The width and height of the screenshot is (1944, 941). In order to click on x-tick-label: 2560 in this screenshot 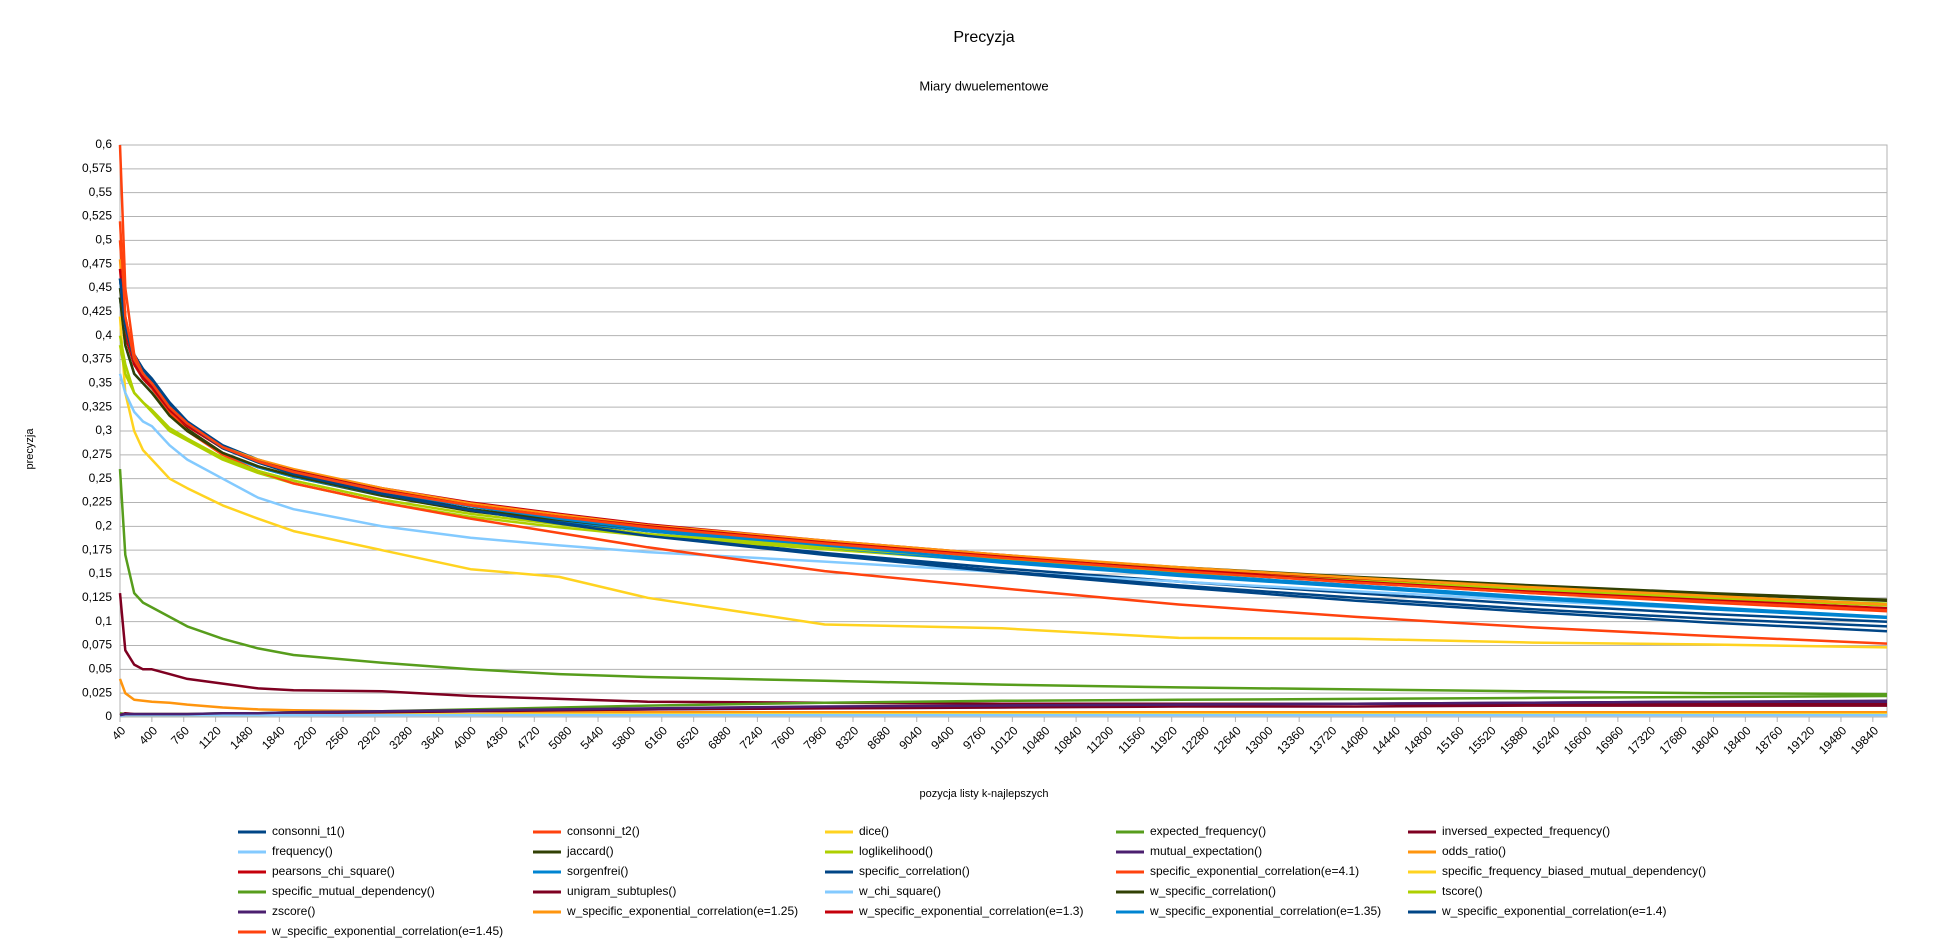, I will do `click(337, 737)`.